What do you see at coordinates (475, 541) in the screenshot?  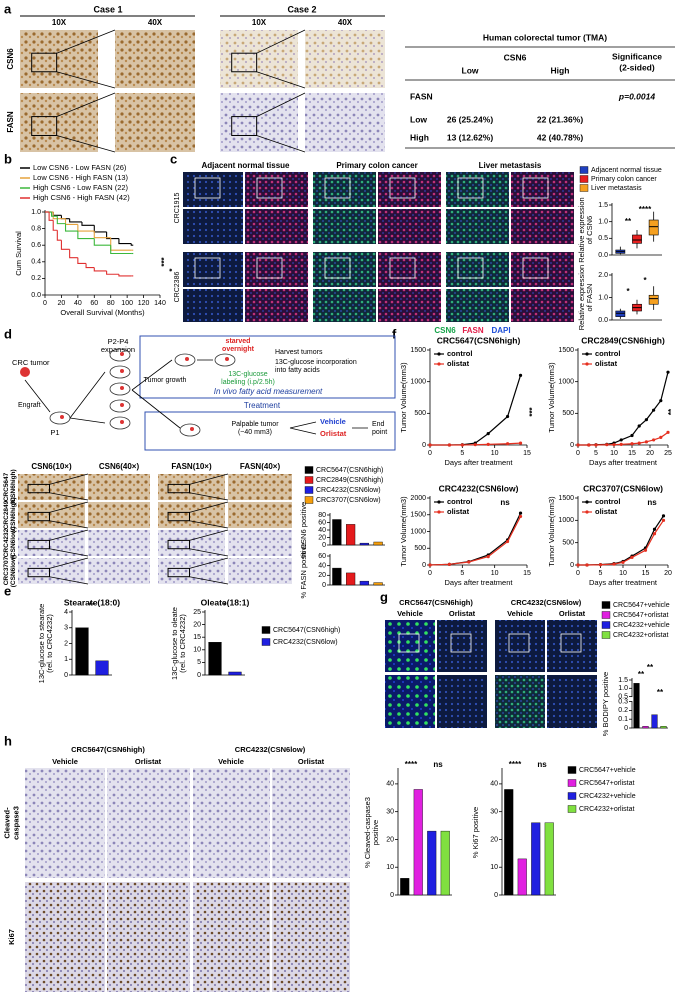 I see `series-line` at bounding box center [475, 541].